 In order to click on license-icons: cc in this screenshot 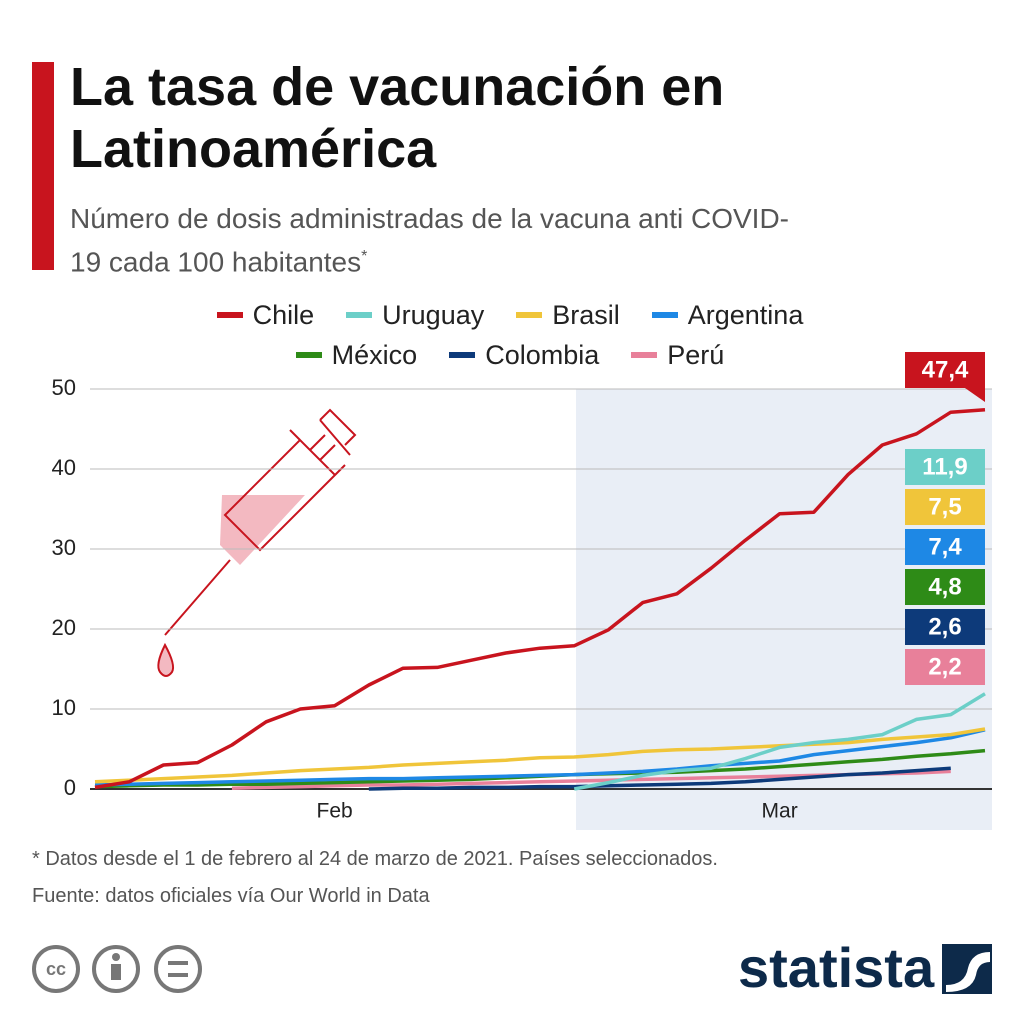, I will do `click(117, 969)`.